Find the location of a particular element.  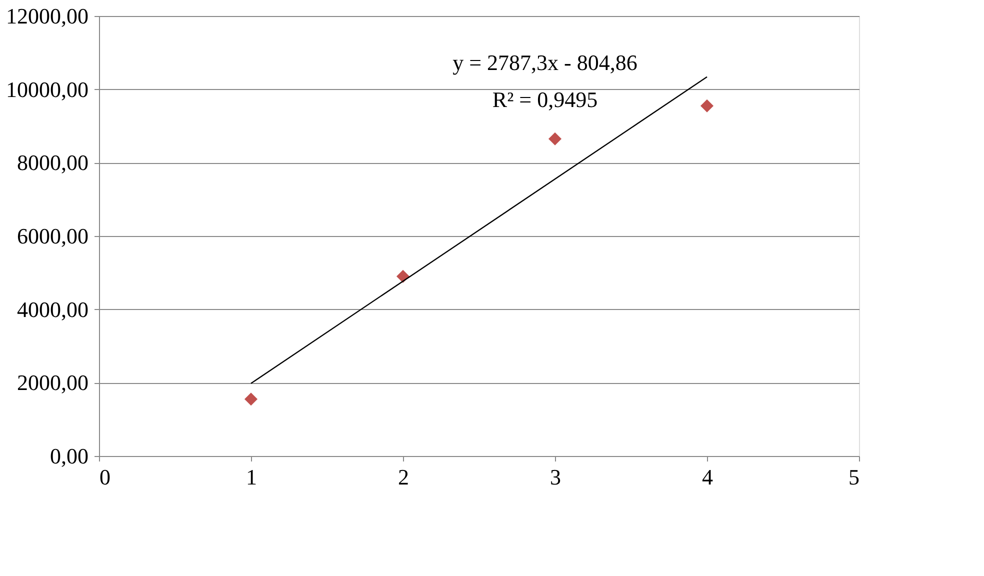

y-tick-label: 2000,00 is located at coordinates (52, 383).